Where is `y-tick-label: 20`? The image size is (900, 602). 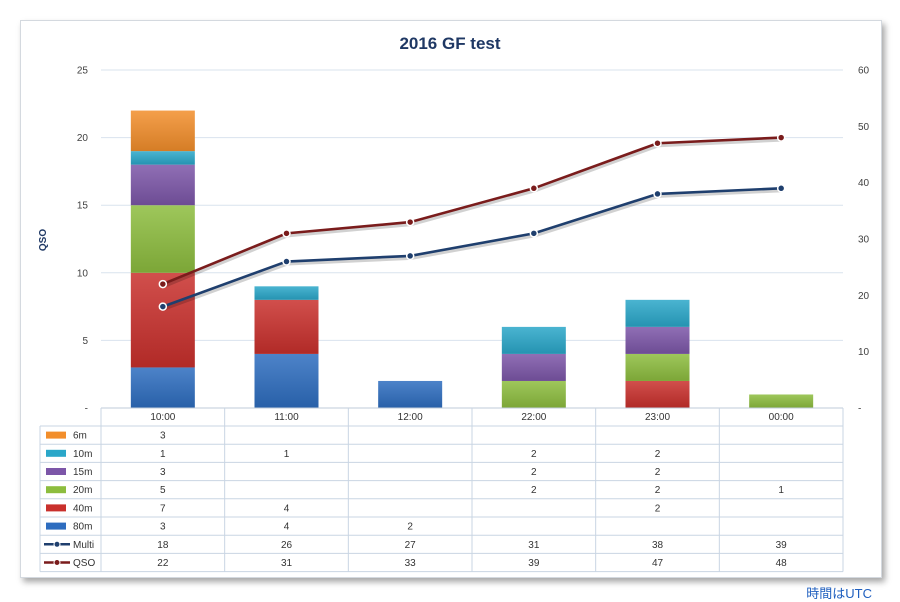 y-tick-label: 20 is located at coordinates (83, 138).